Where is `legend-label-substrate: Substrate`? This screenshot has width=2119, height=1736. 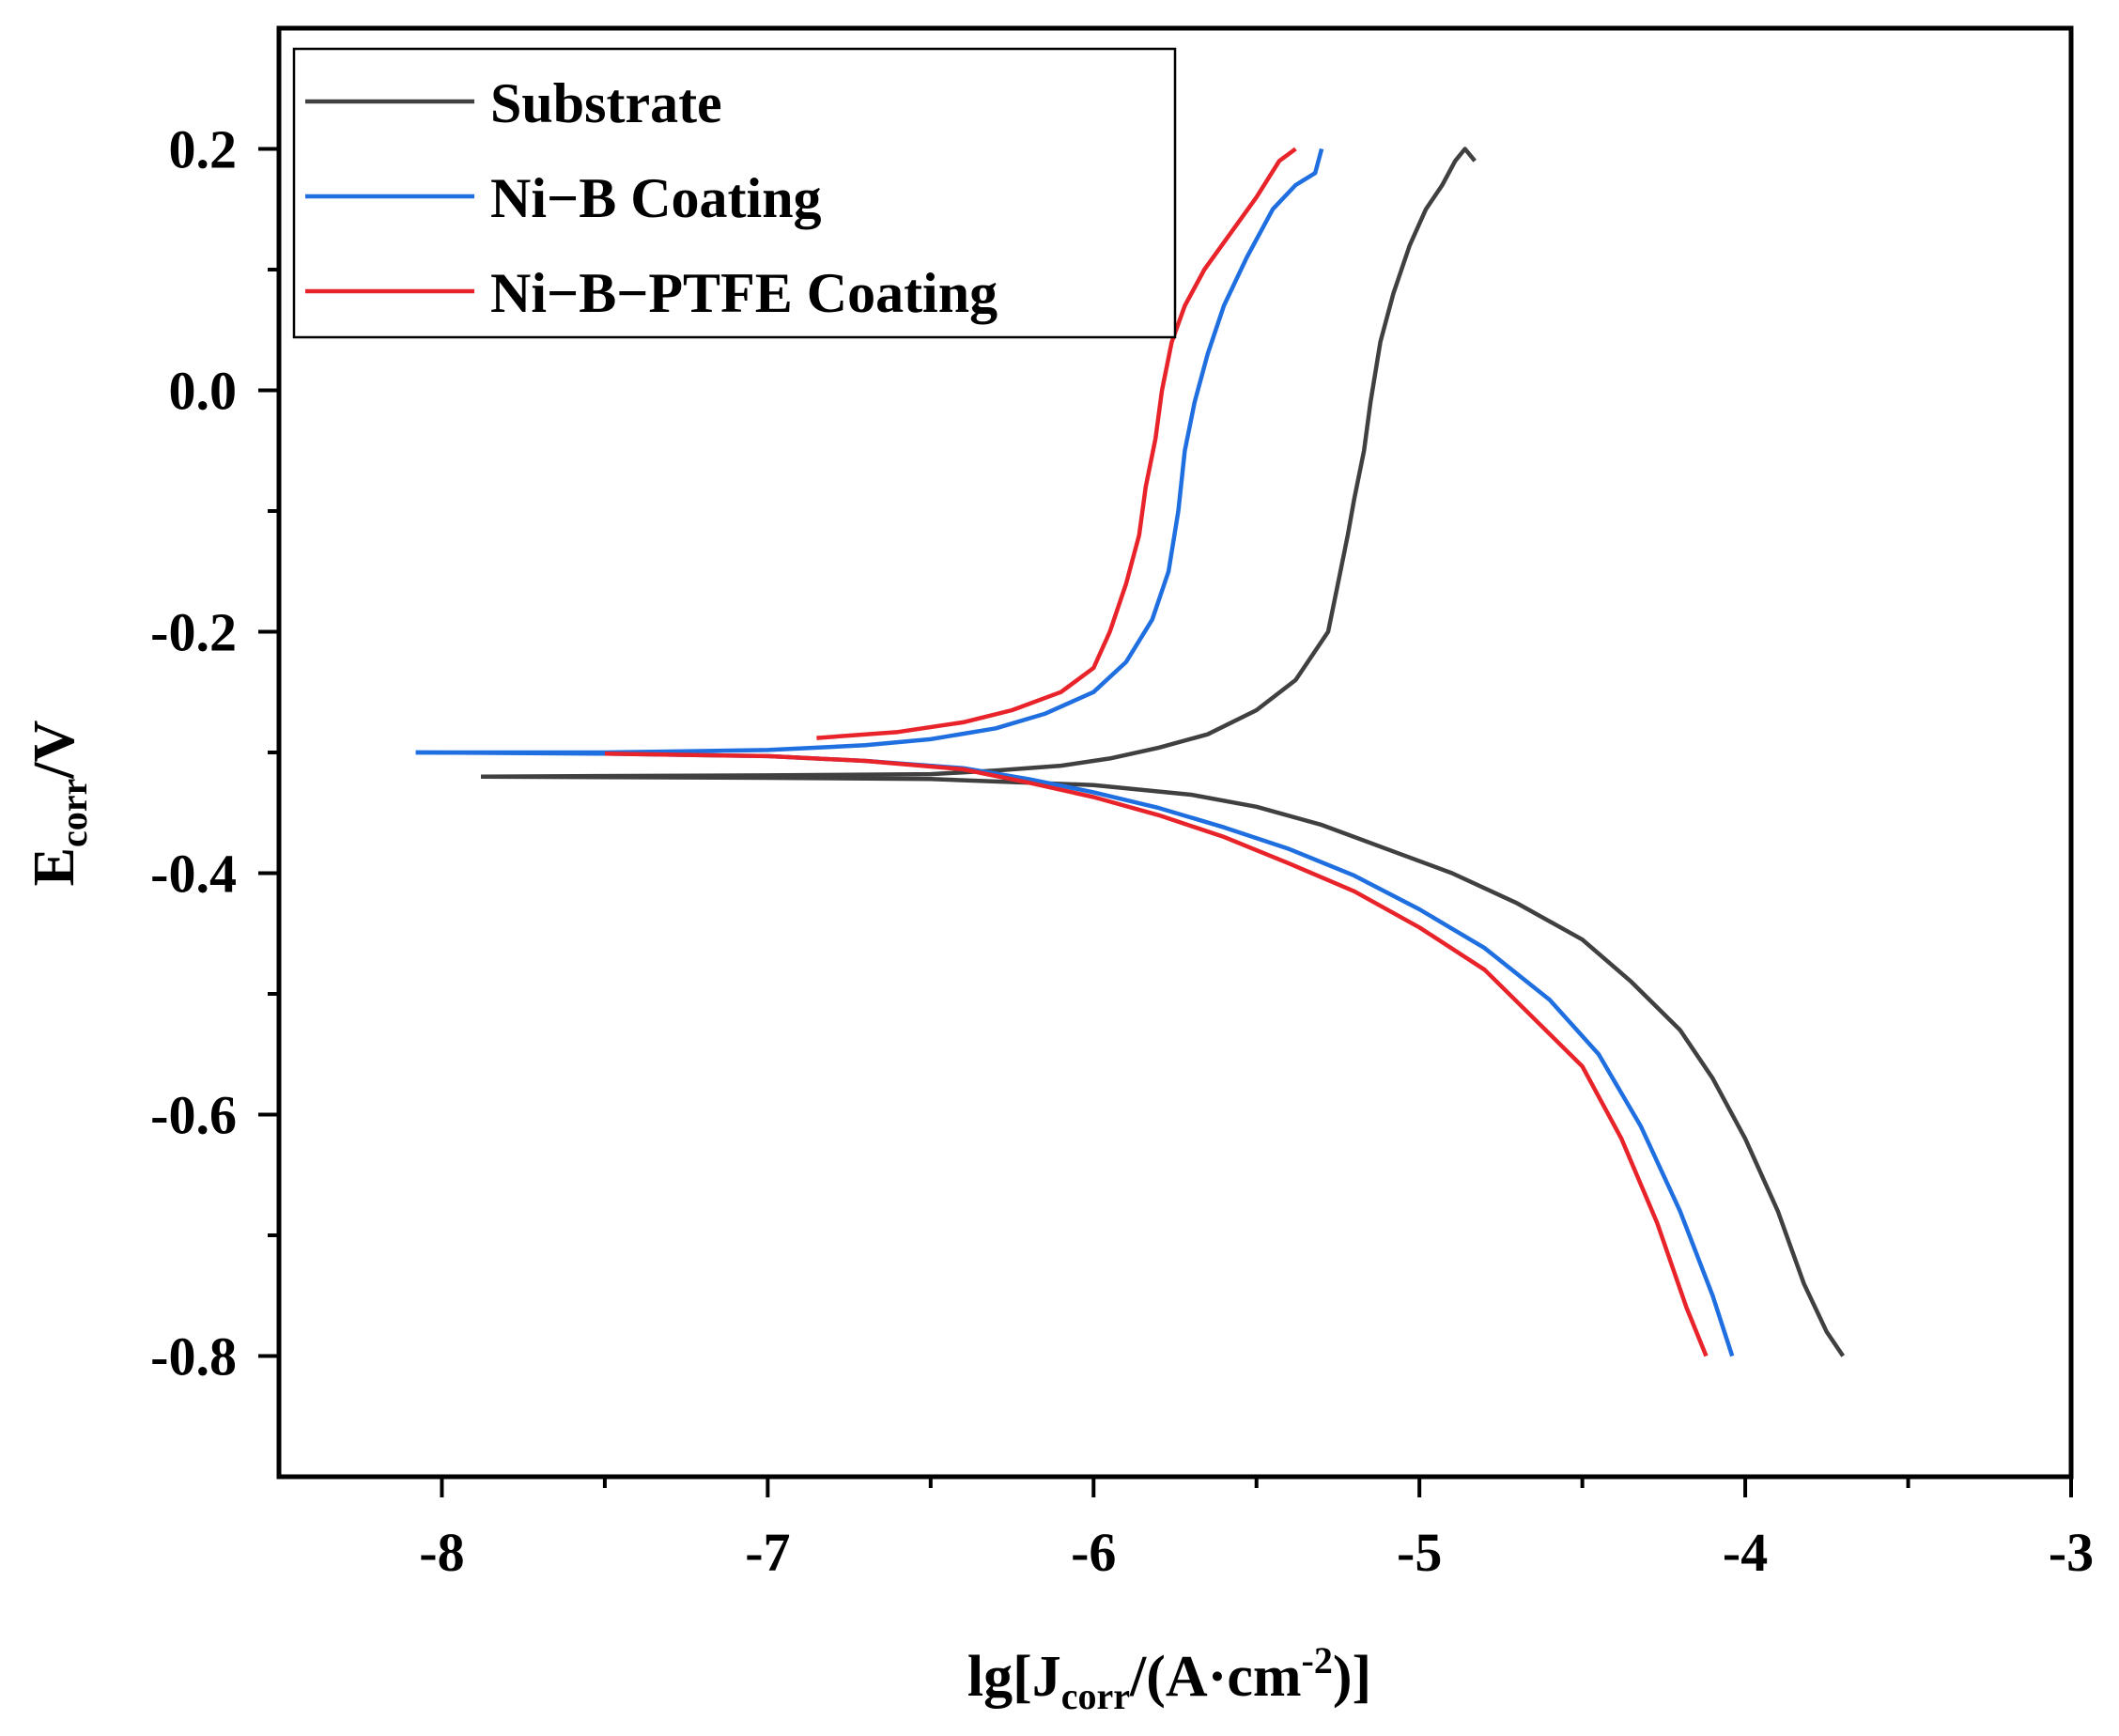 legend-label-substrate: Substrate is located at coordinates (606, 103).